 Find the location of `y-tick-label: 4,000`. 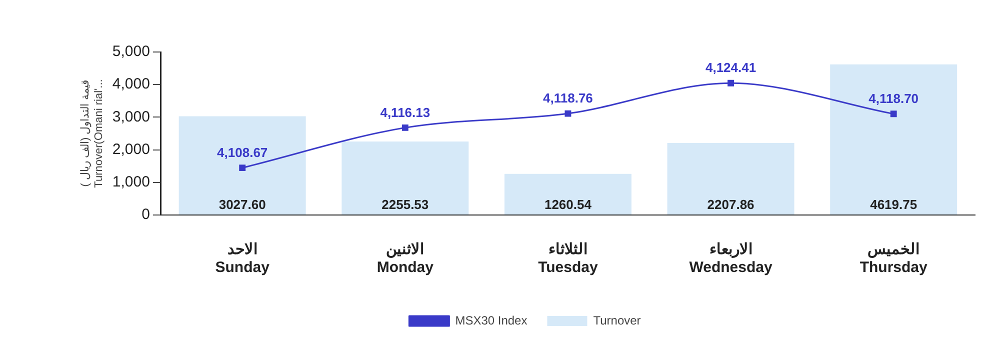

y-tick-label: 4,000 is located at coordinates (131, 84).